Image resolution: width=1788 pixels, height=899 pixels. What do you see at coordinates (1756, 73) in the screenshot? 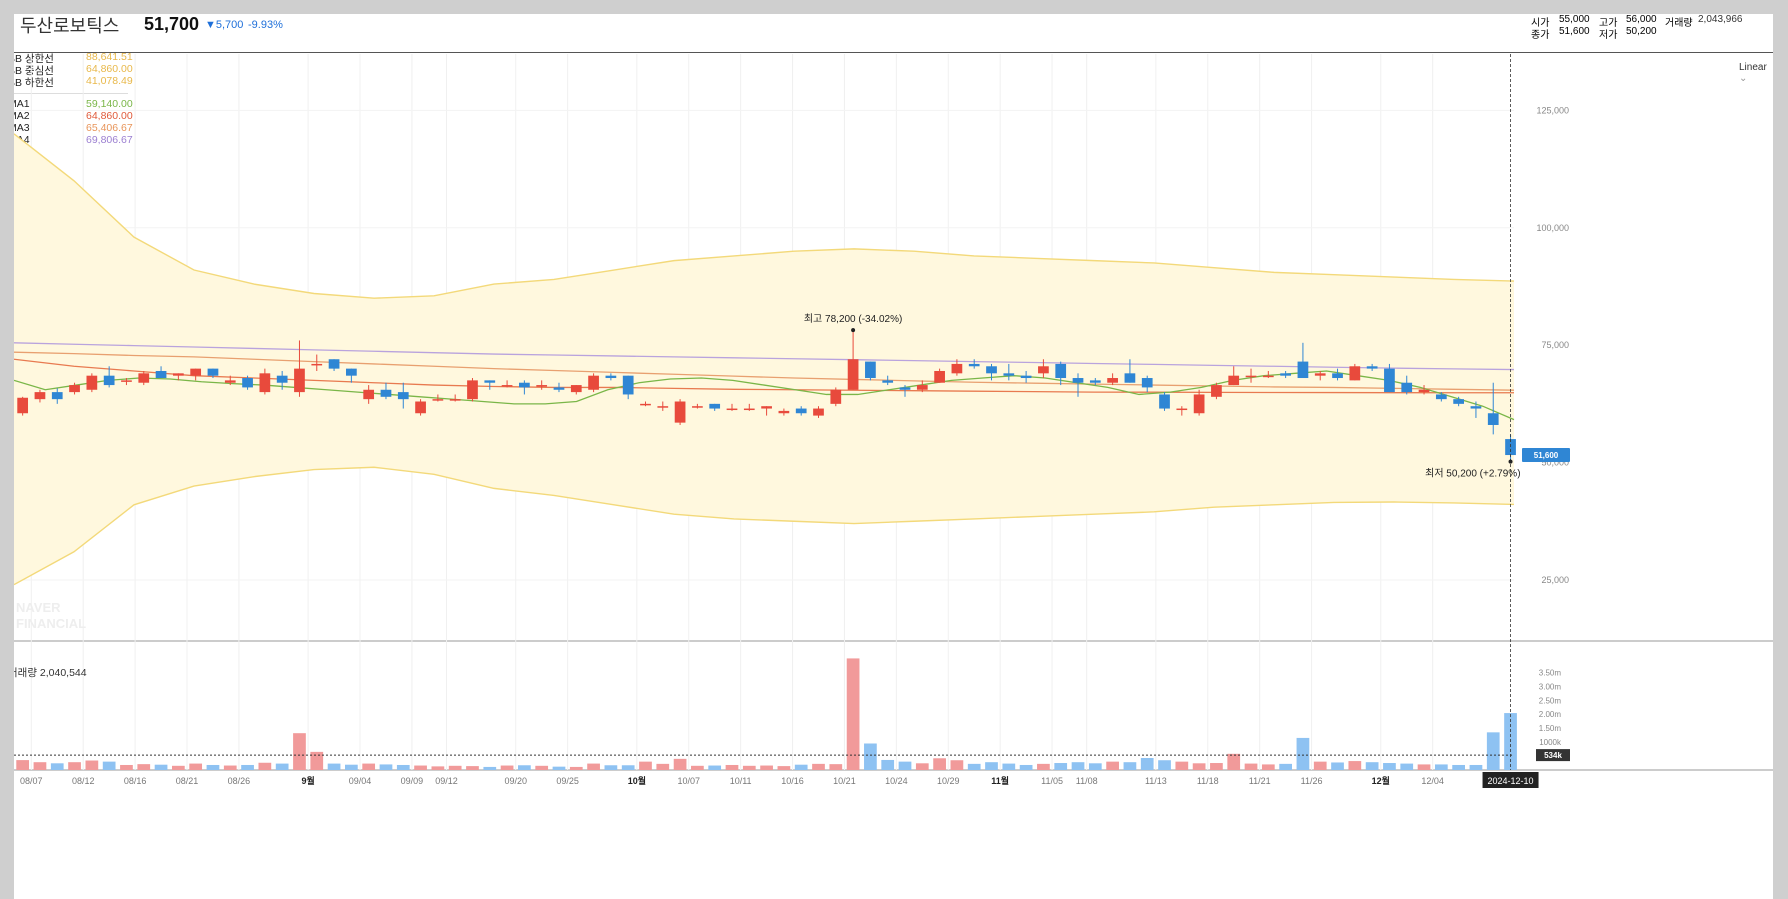
I see `scale-mode-selector: Linear ⌄` at bounding box center [1756, 73].